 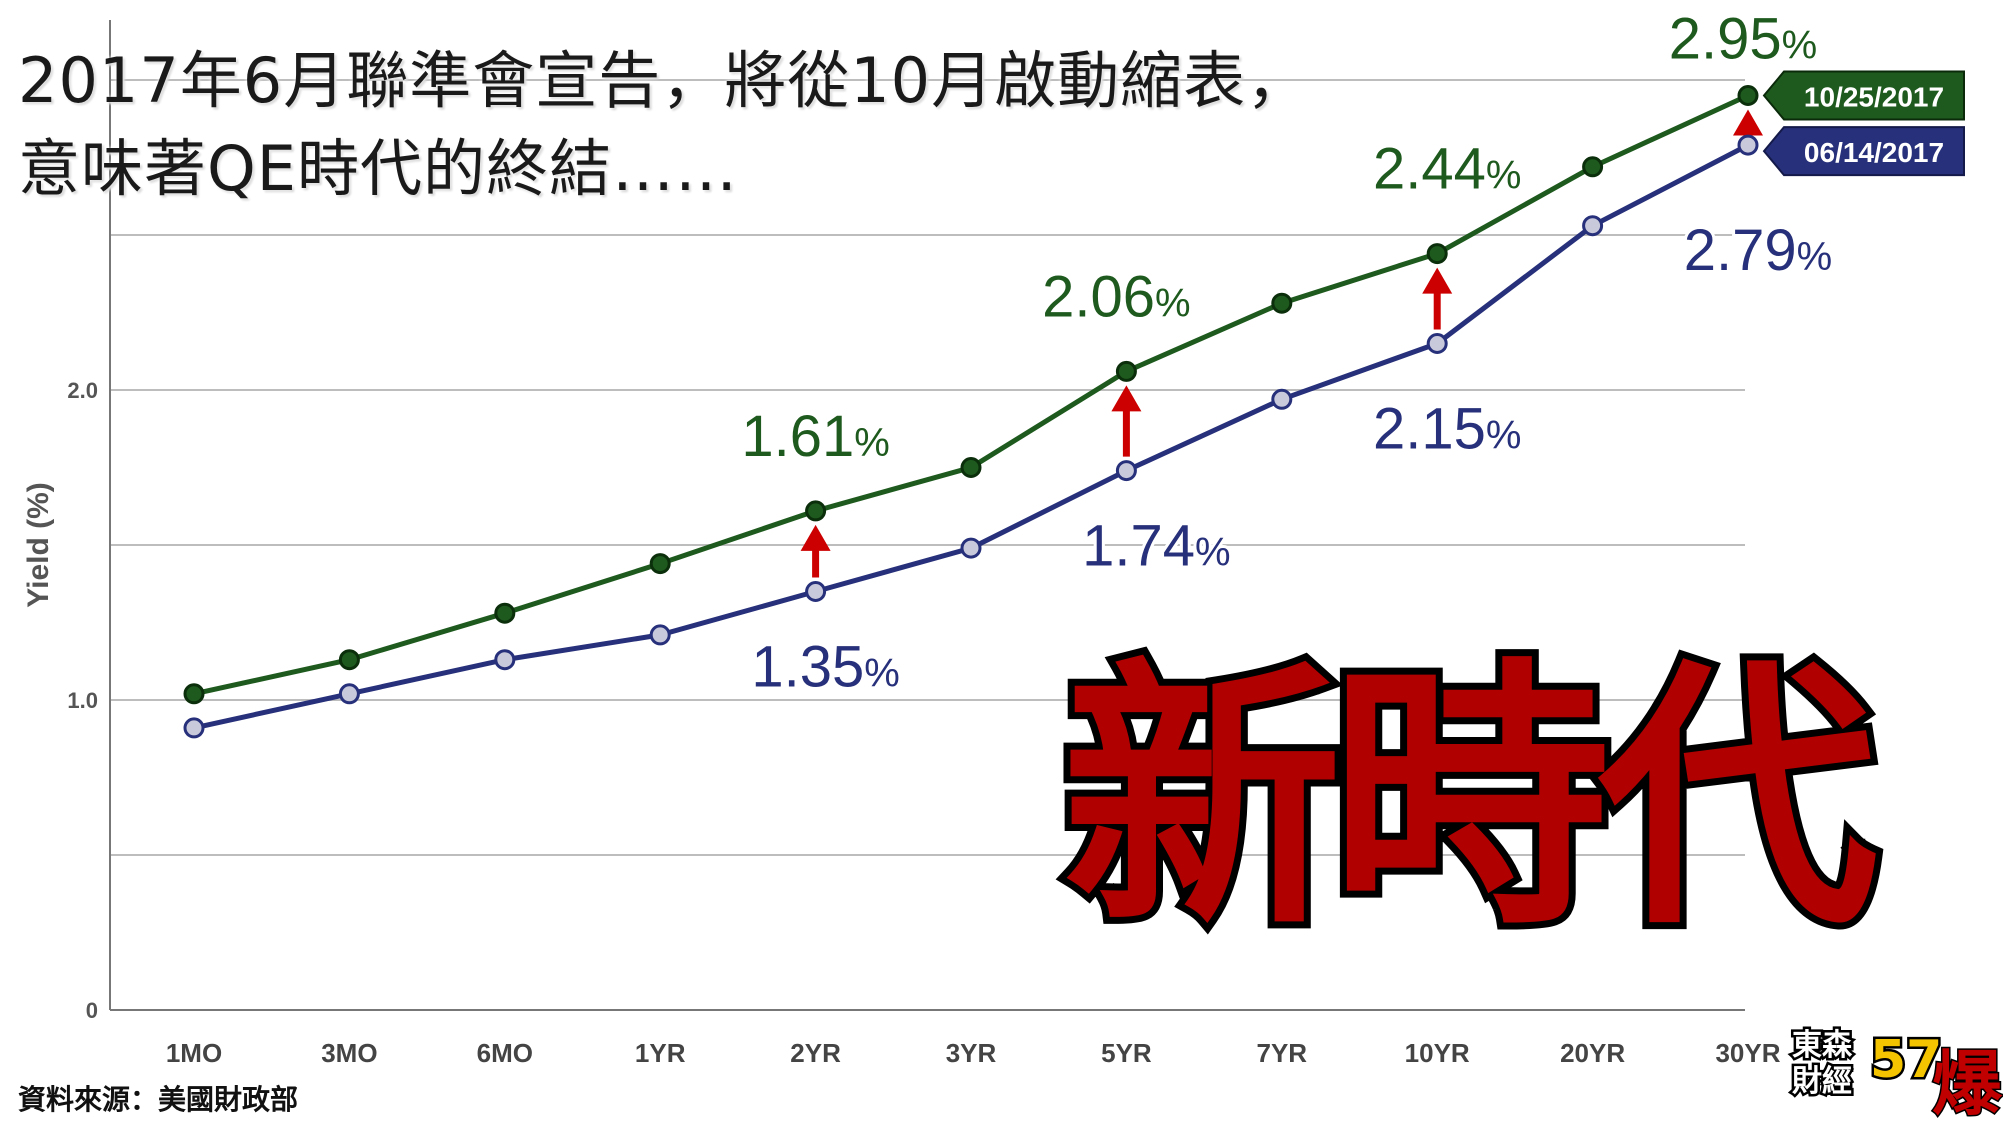 What do you see at coordinates (1905, 1060) in the screenshot?
I see `logo-number: 57` at bounding box center [1905, 1060].